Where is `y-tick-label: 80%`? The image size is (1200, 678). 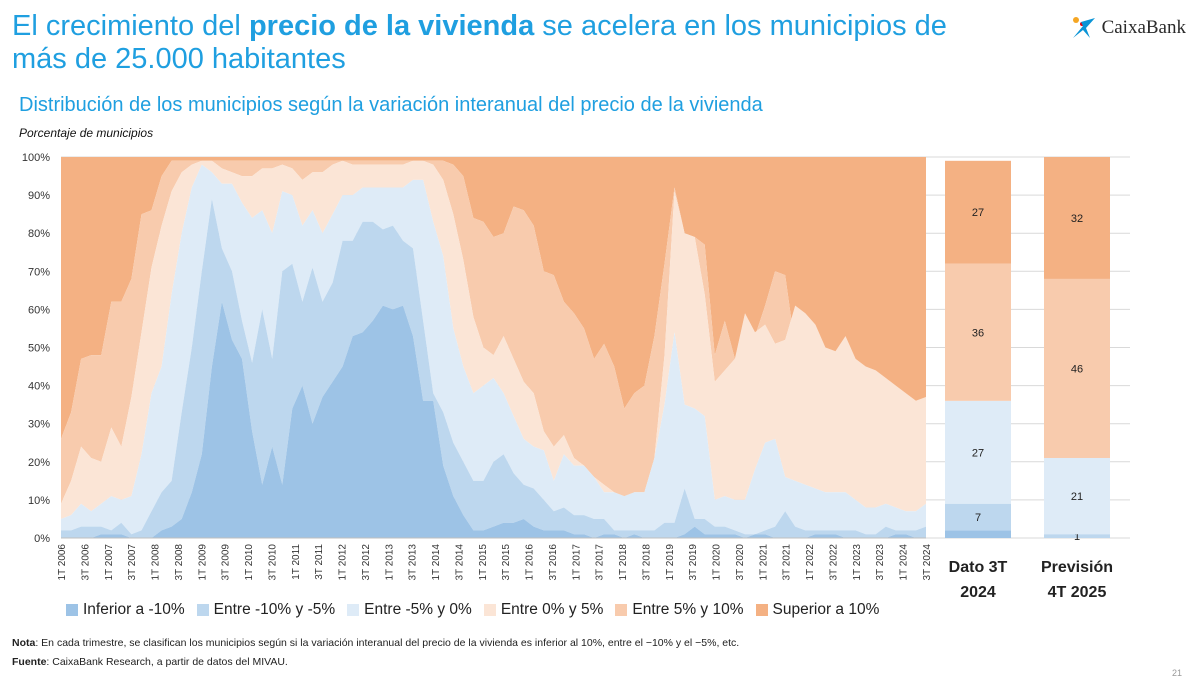 y-tick-label: 80% is located at coordinates (39, 234).